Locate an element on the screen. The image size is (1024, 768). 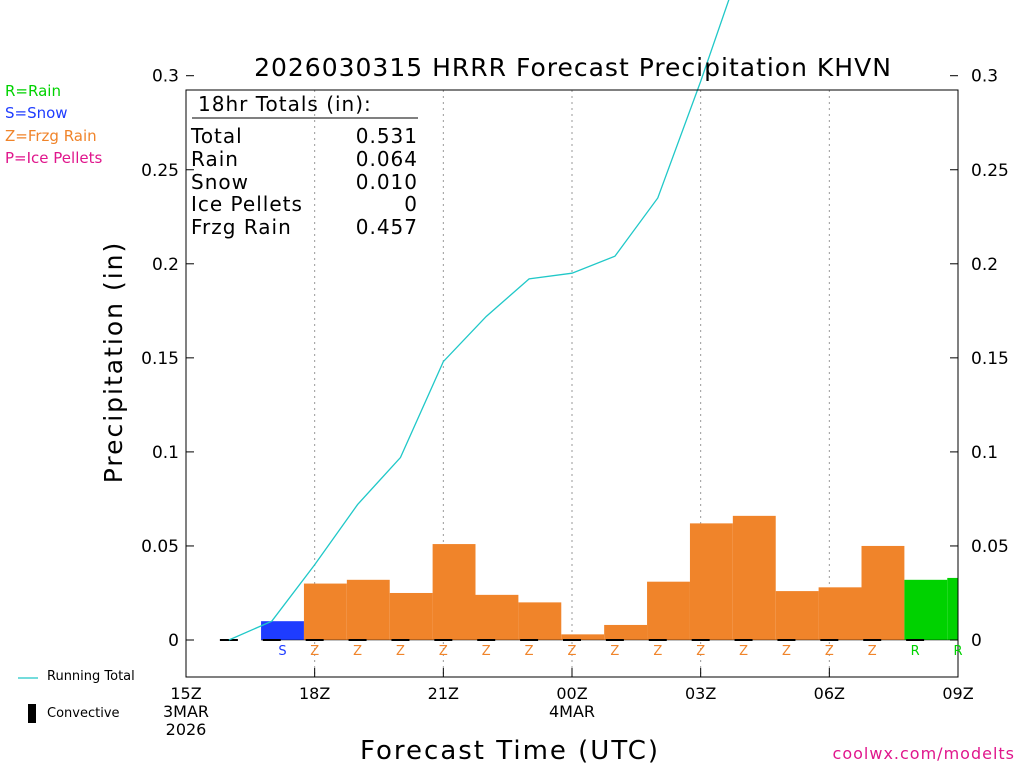
totals-rain-label: Rain is located at coordinates (215, 159).